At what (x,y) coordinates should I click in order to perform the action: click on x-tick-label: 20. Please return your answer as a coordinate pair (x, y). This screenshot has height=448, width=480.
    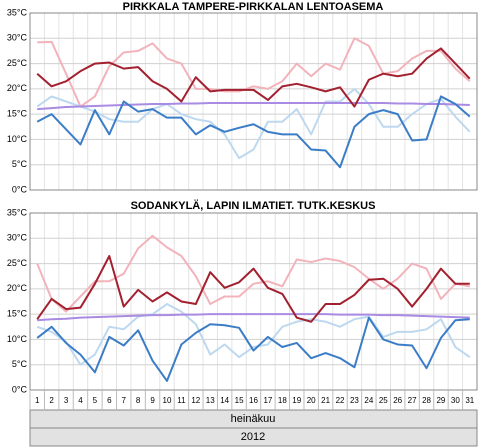
    Looking at the image, I should click on (311, 400).